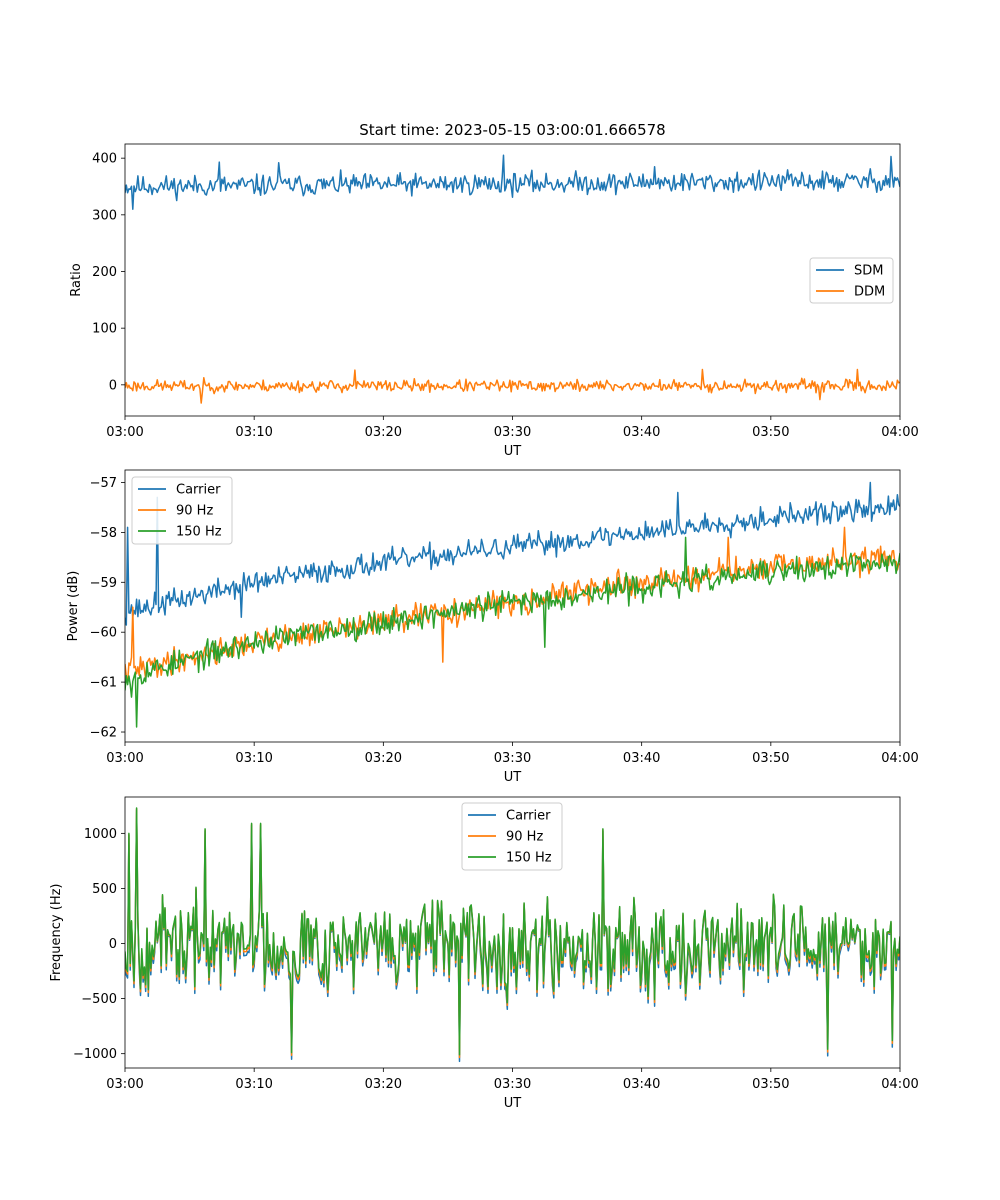  I want to click on y-axis-label: Frequency (Hz), so click(56, 932).